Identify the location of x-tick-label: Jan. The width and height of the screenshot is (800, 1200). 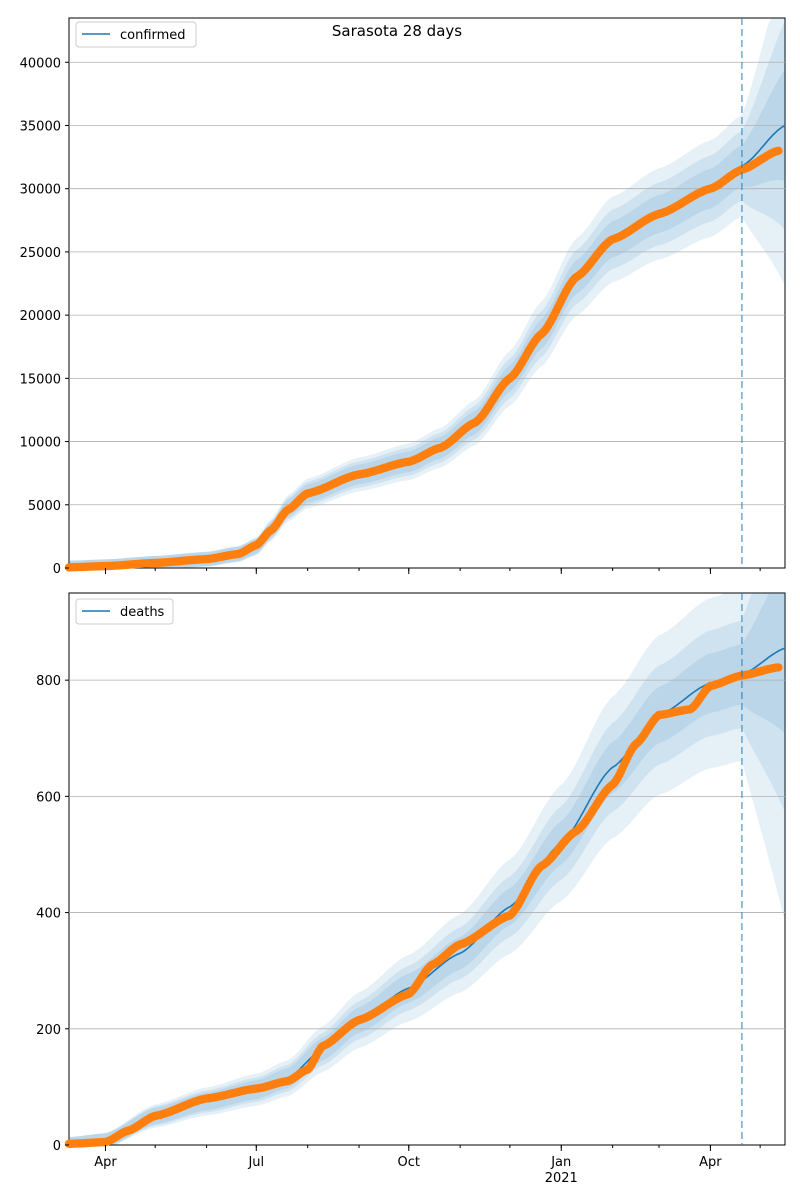
(560, 1162).